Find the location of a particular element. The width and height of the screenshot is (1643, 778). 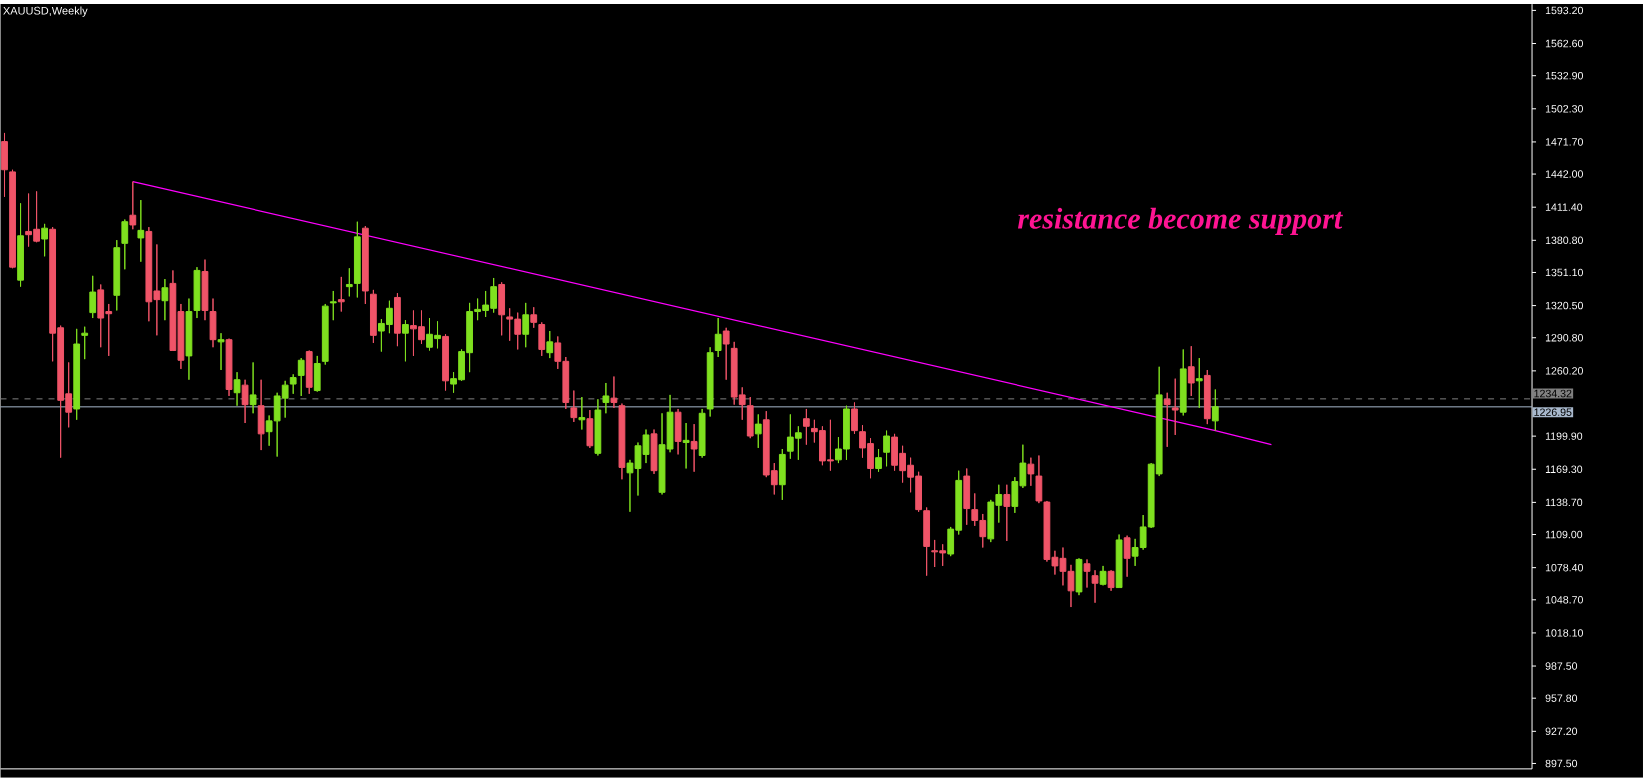

y-tick-label: 1380.80 is located at coordinates (1564, 240).